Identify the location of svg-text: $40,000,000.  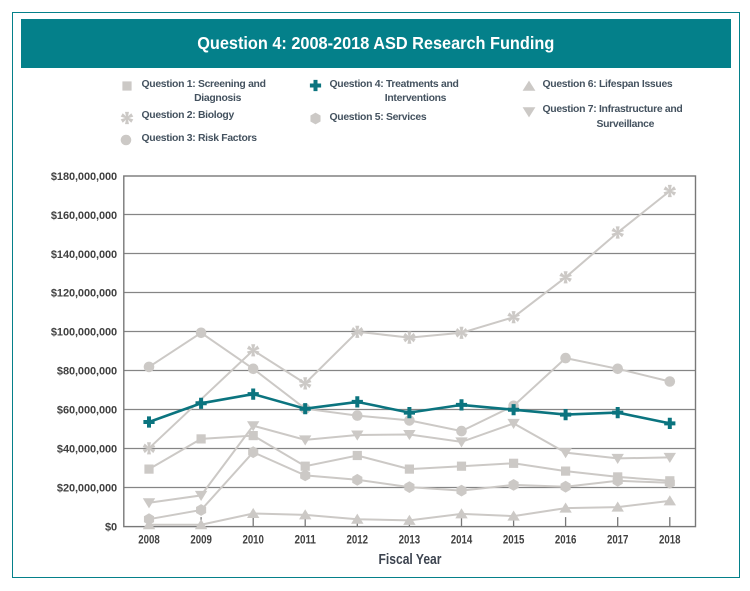
(87, 450).